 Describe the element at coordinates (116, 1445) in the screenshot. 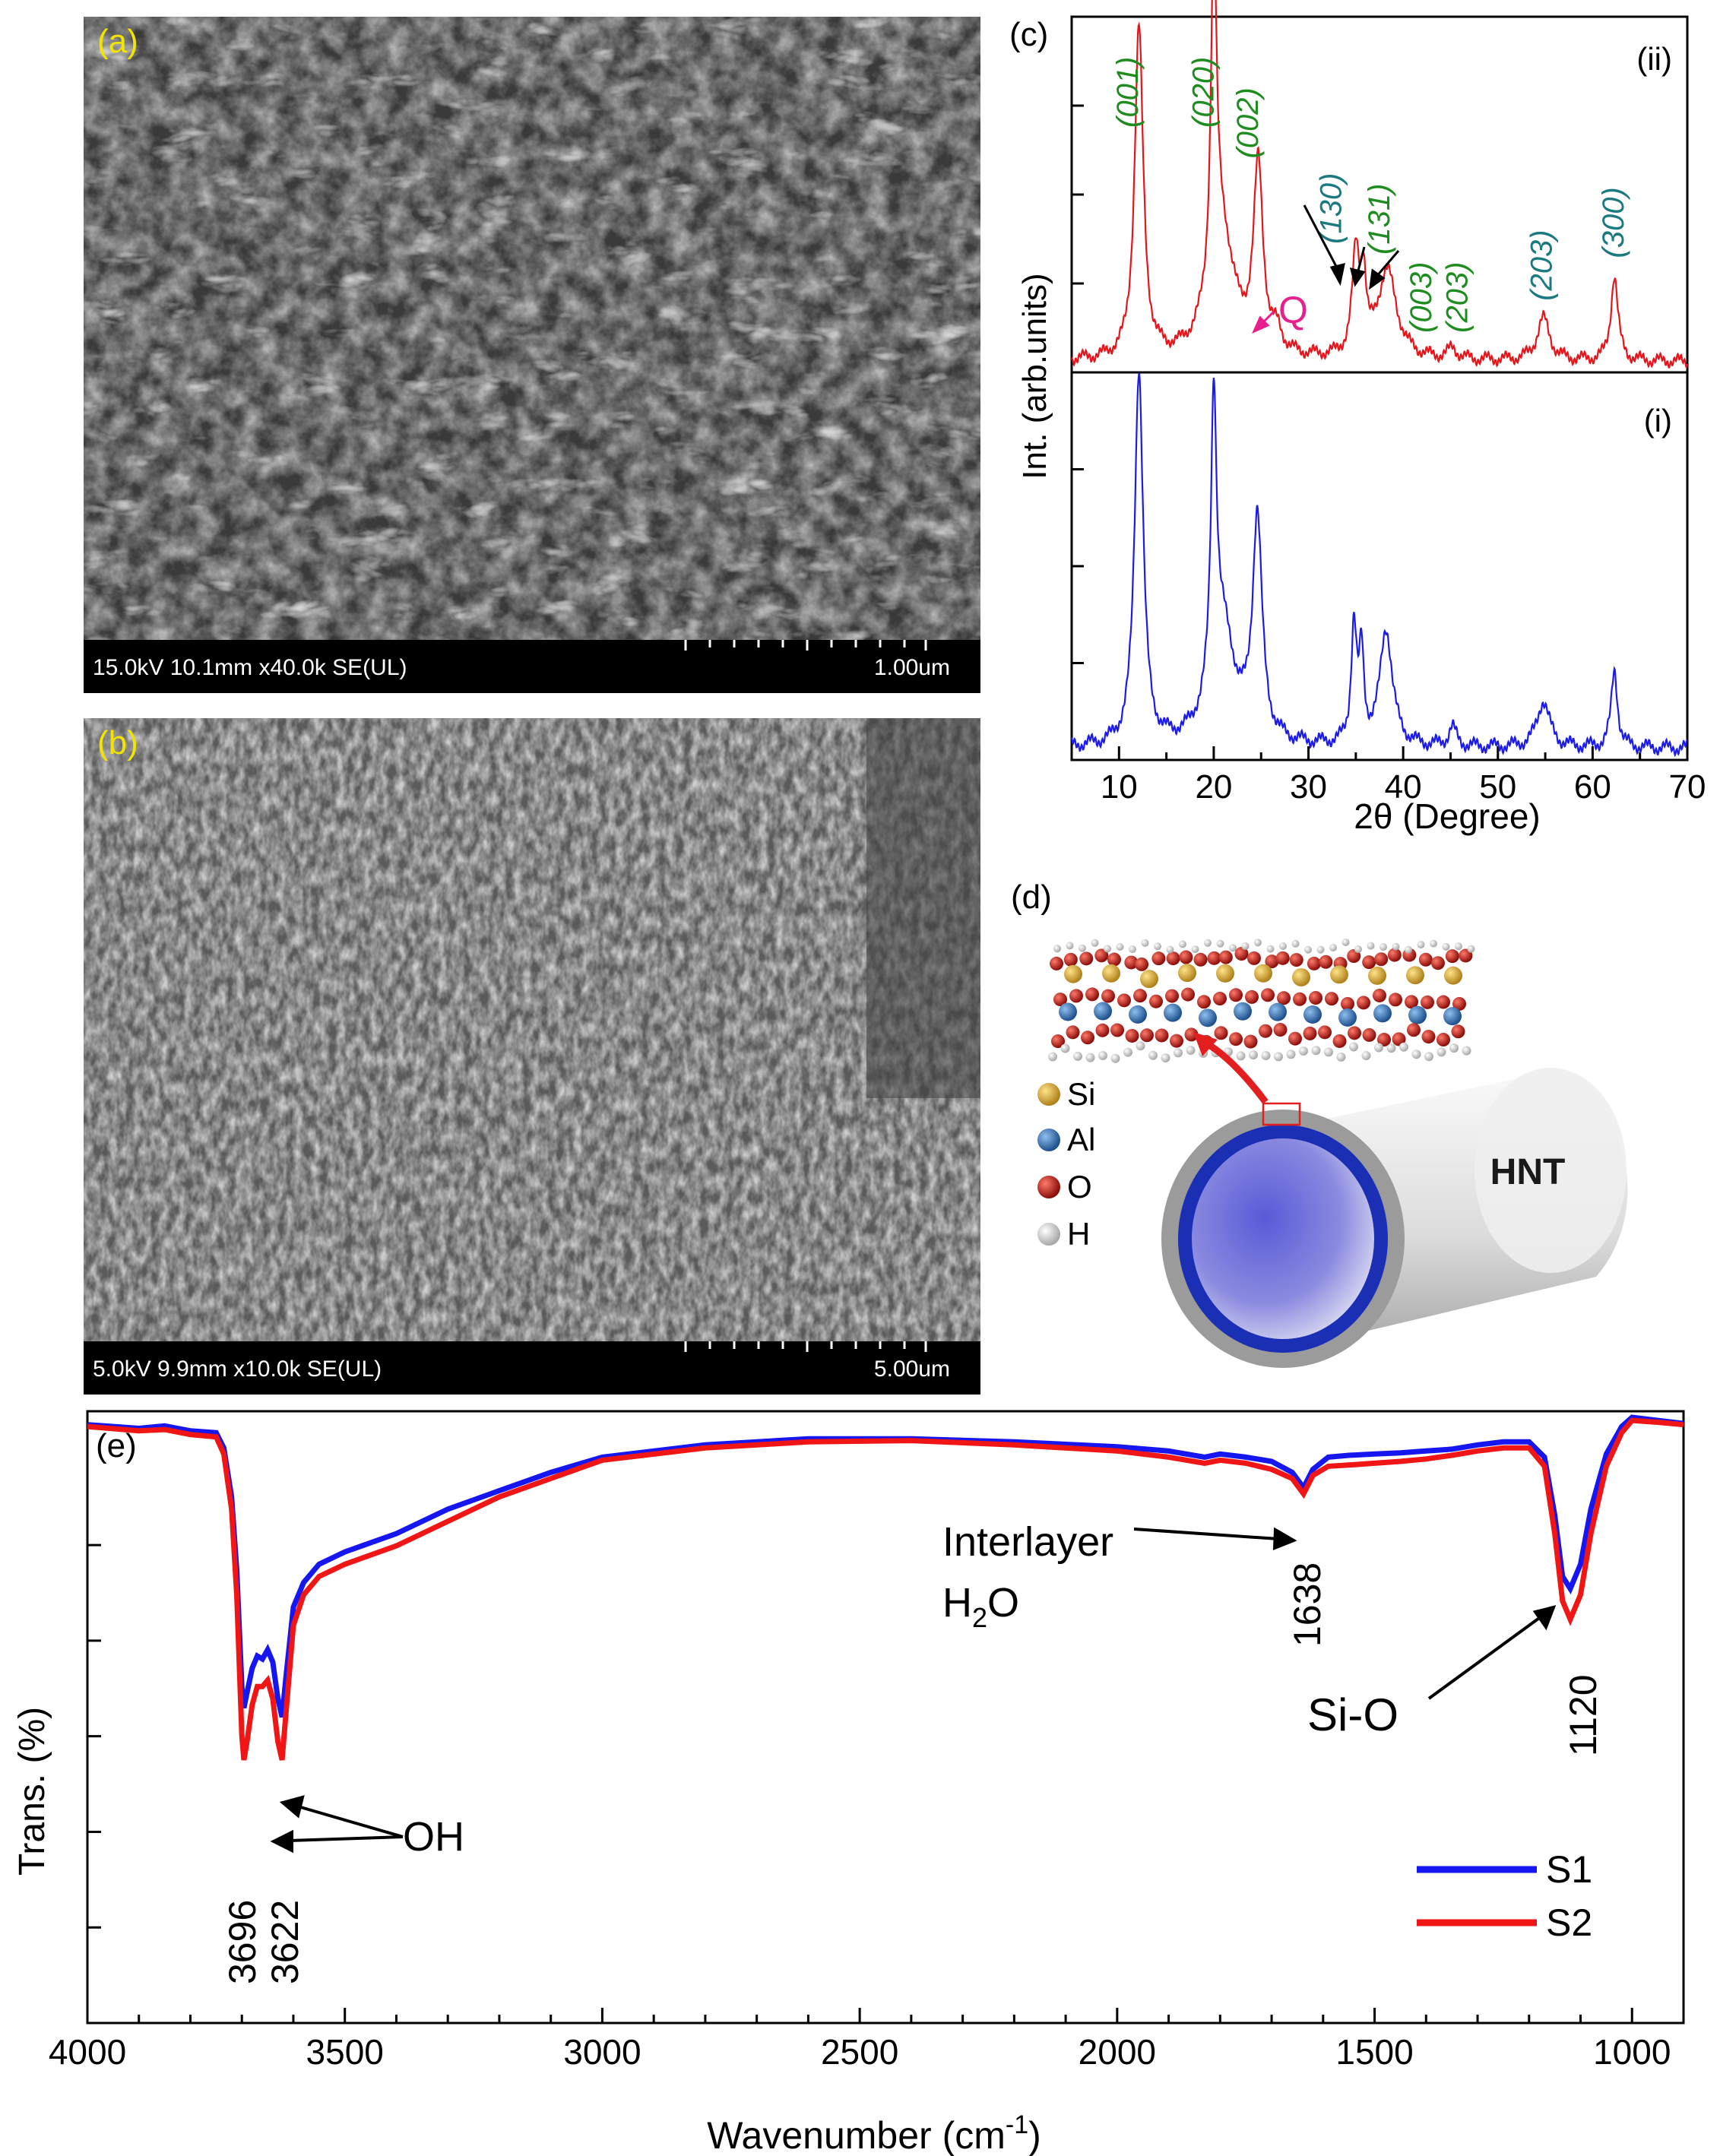

I see `ftir-panel-label: (e)` at that location.